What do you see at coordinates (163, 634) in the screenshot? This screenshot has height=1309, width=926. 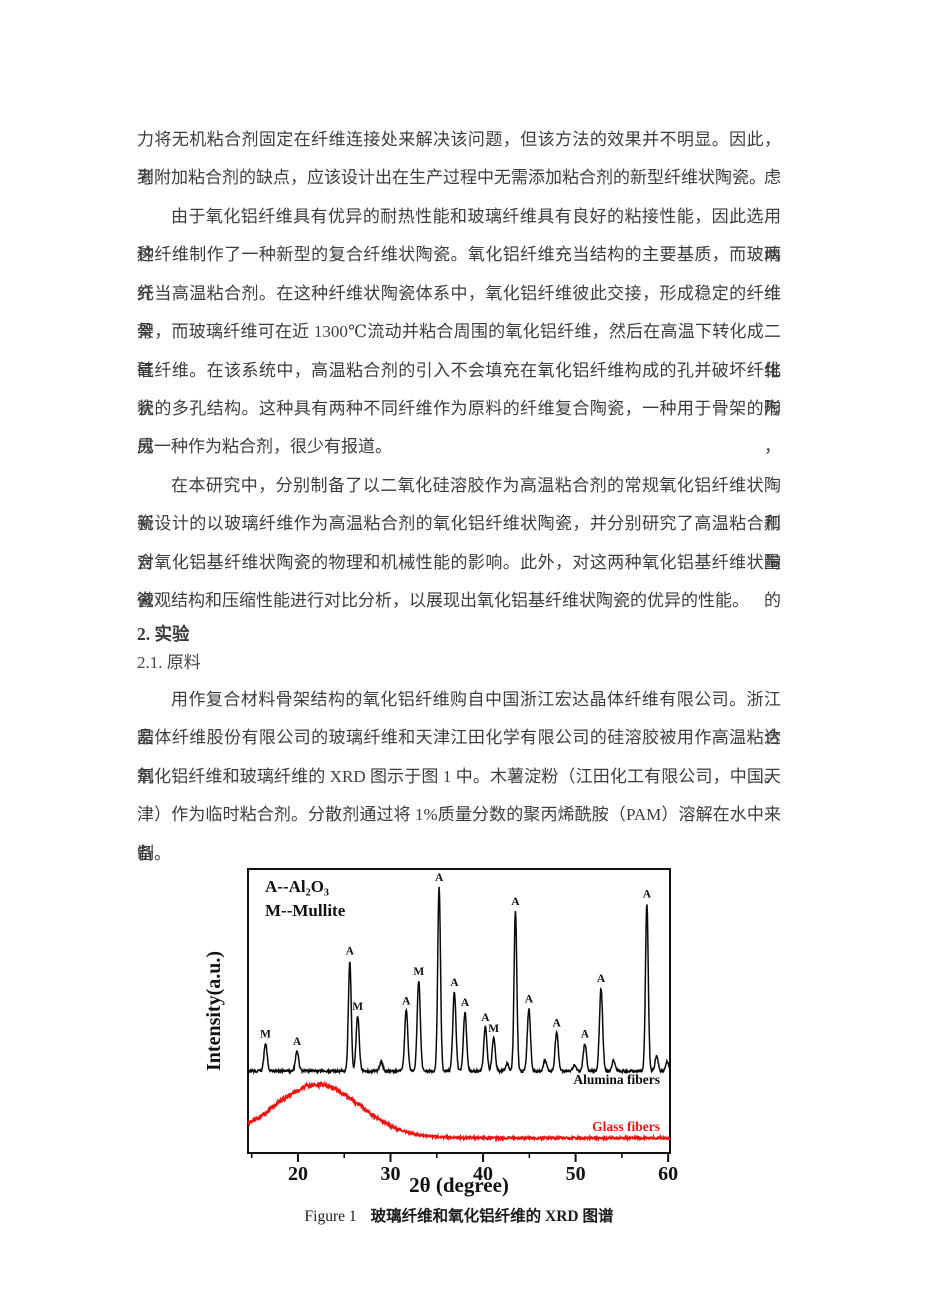 I see `section-heading-experiment: 2. 实验` at bounding box center [163, 634].